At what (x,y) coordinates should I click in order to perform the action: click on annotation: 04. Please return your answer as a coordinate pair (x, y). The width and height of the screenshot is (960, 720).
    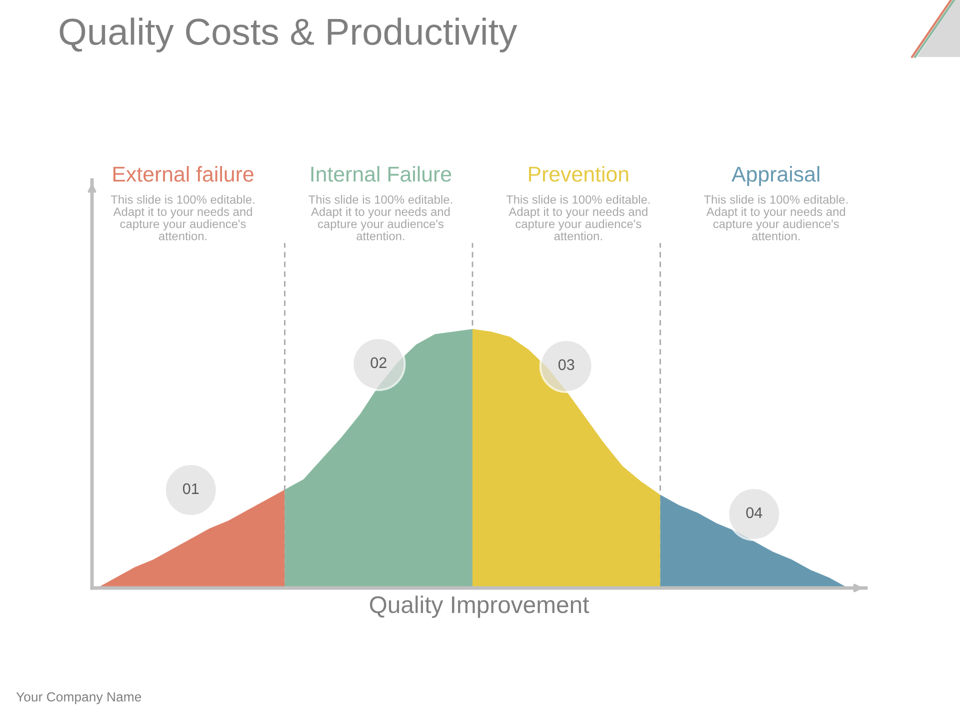
    Looking at the image, I should click on (754, 512).